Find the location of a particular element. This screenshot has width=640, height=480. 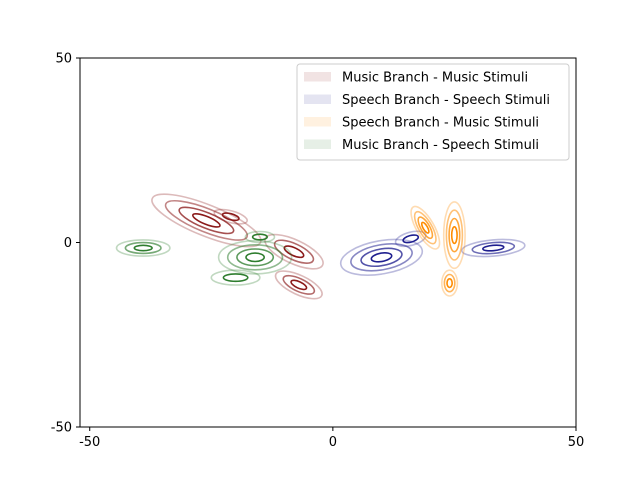

legend-label-0: Music Branch - Music Stimuli is located at coordinates (435, 78).